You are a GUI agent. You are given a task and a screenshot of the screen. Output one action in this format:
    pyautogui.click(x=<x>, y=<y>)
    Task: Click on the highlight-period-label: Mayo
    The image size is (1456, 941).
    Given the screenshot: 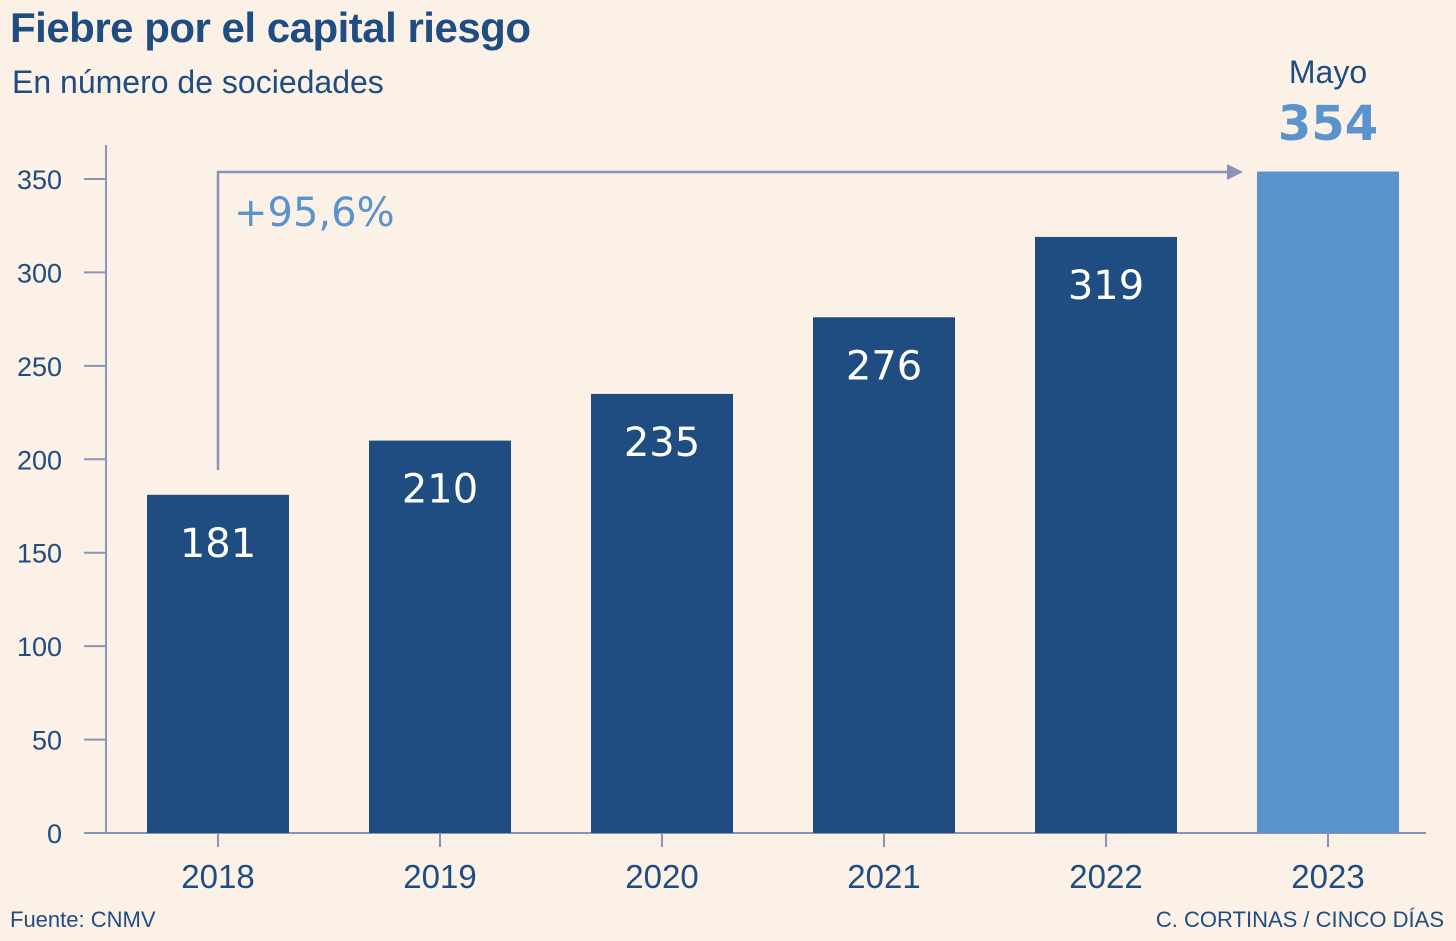 What is the action you would take?
    pyautogui.click(x=1328, y=72)
    